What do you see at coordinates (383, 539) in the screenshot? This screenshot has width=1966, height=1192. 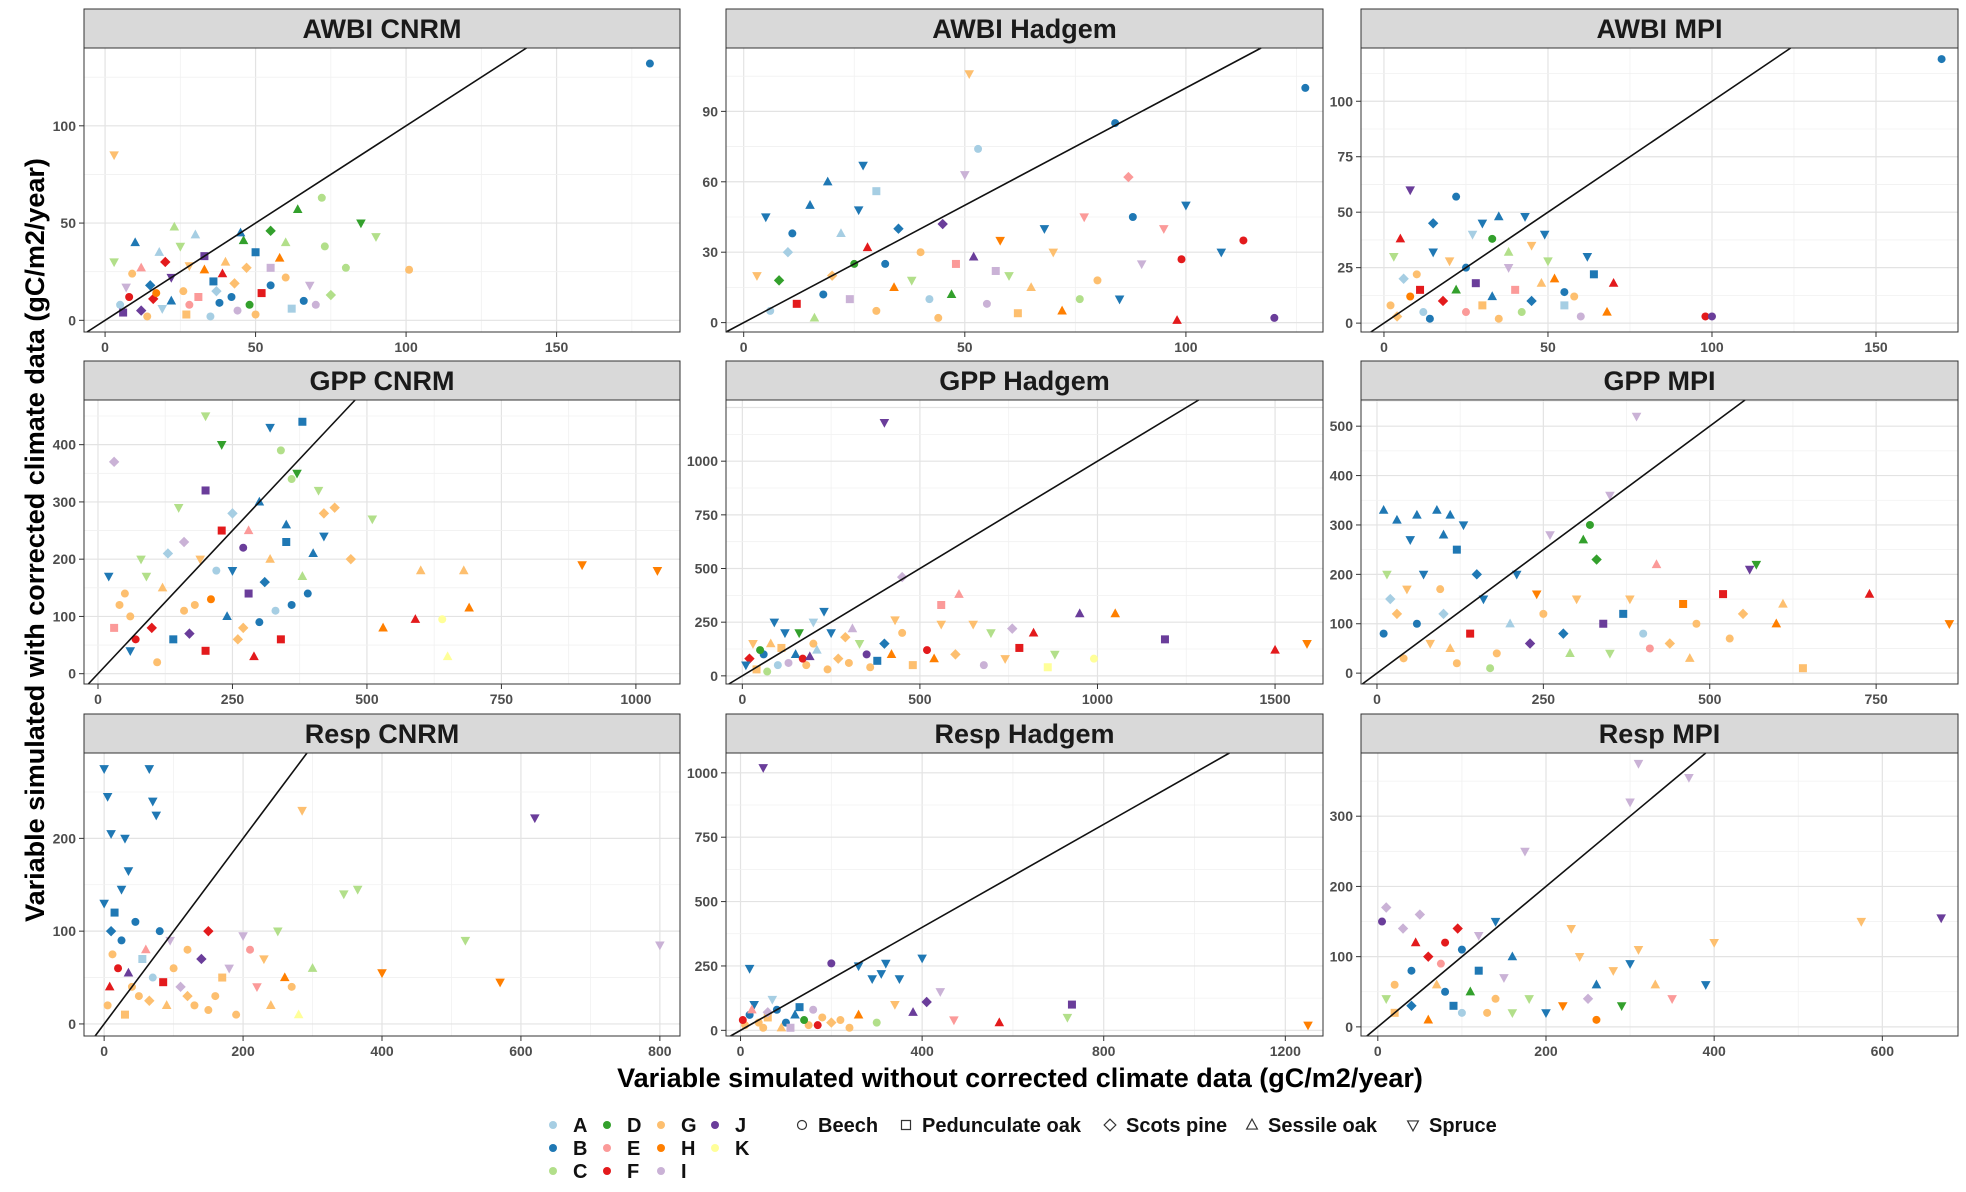 I see `points` at bounding box center [383, 539].